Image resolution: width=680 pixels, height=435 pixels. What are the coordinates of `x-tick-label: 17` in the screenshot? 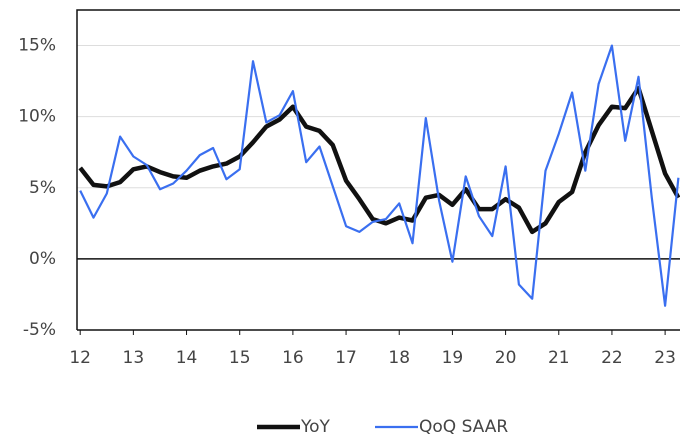 It's located at (346, 358).